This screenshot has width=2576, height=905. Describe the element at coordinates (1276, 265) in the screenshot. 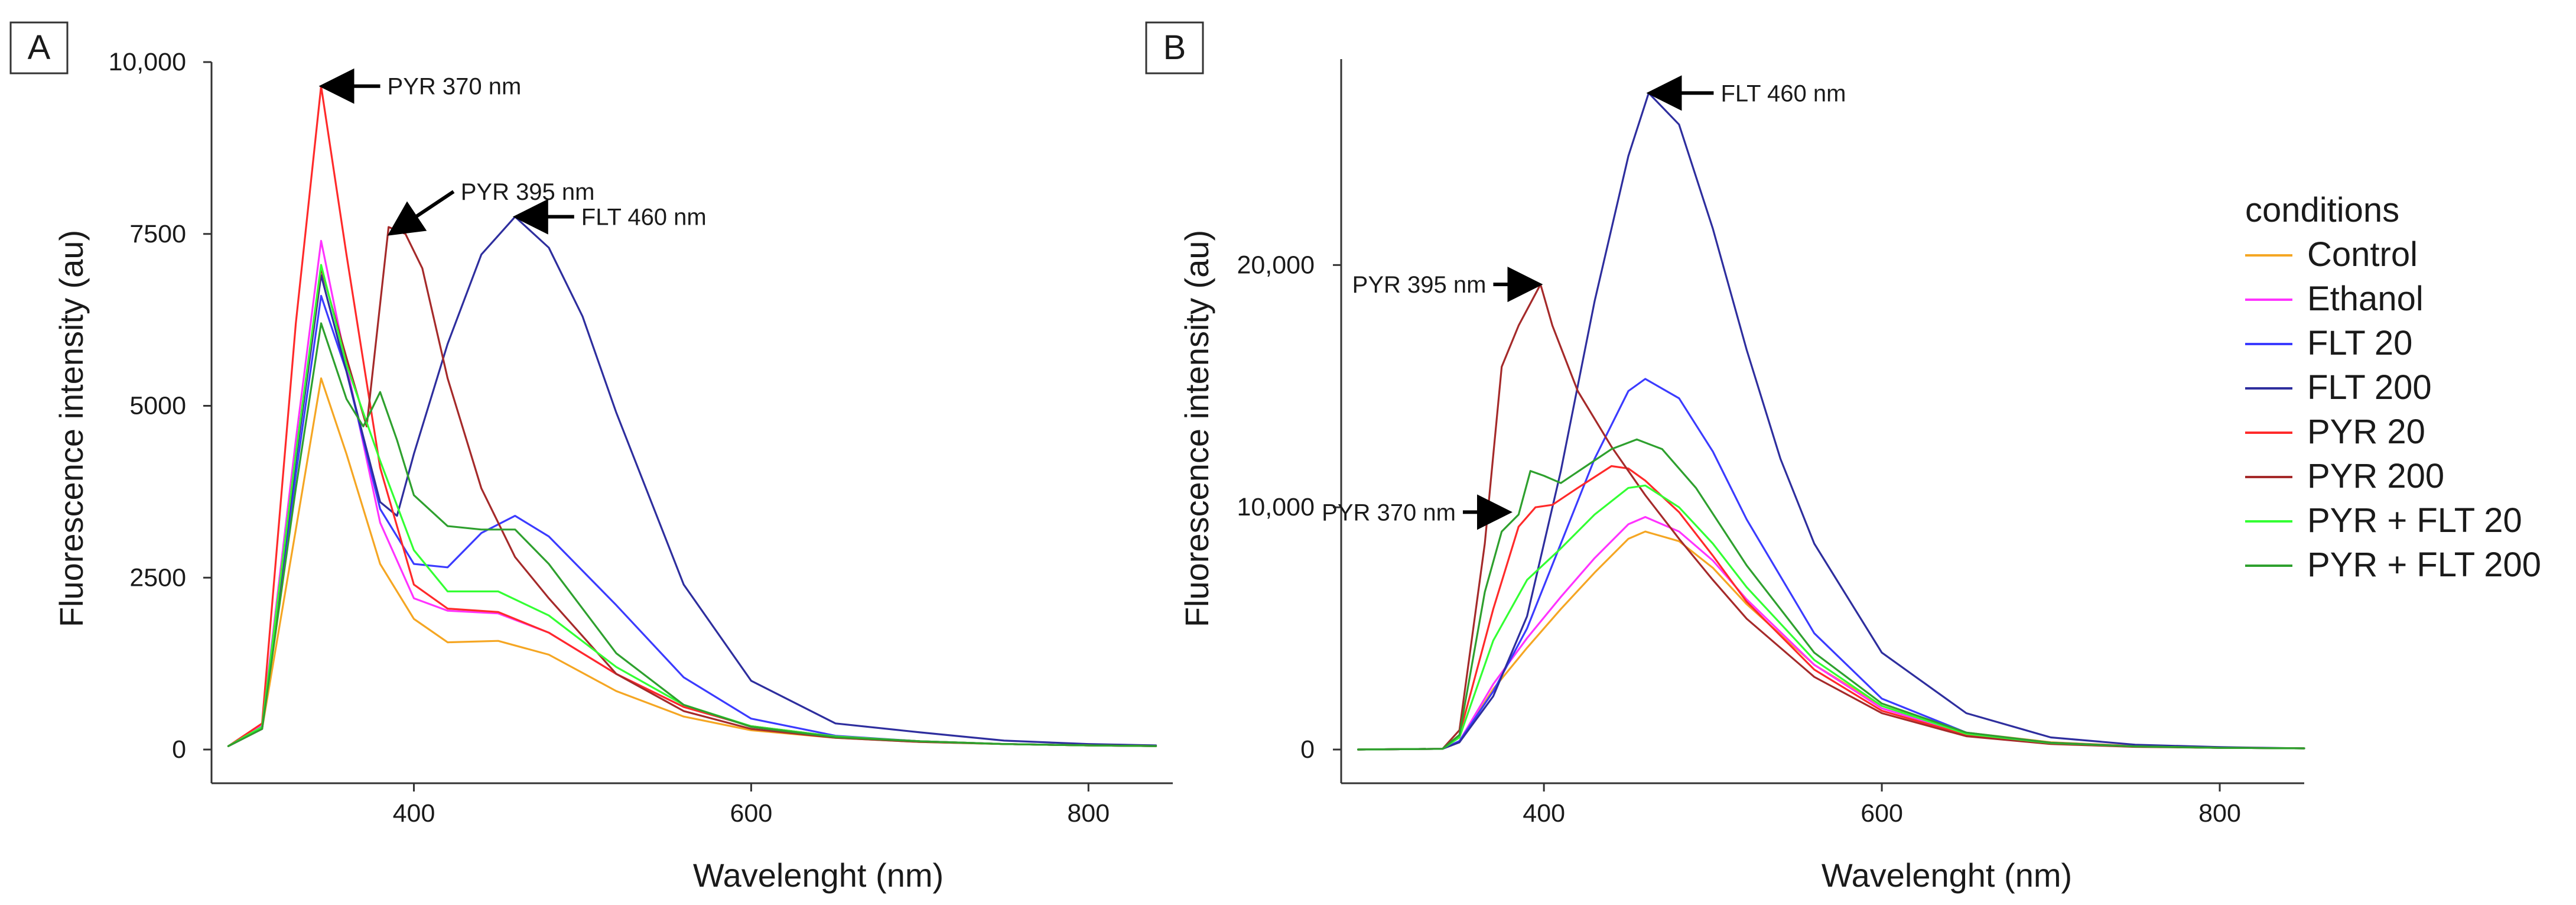

I see `y-tick-label: 20,000` at that location.